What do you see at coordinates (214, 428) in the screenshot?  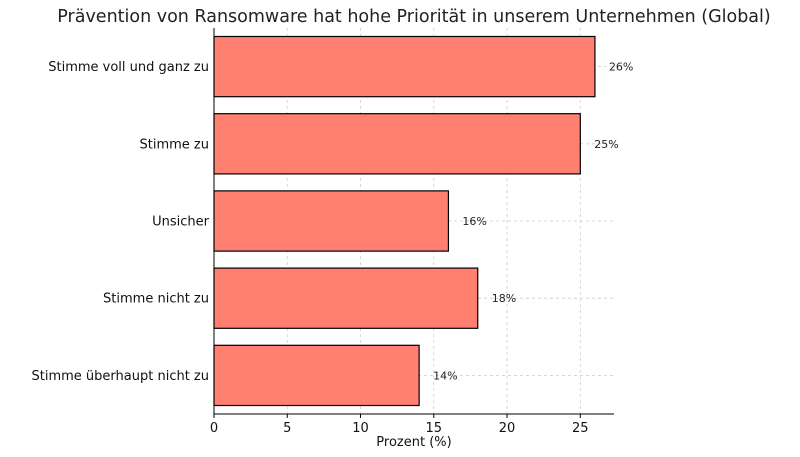 I see `x-tick-label-0: 0` at bounding box center [214, 428].